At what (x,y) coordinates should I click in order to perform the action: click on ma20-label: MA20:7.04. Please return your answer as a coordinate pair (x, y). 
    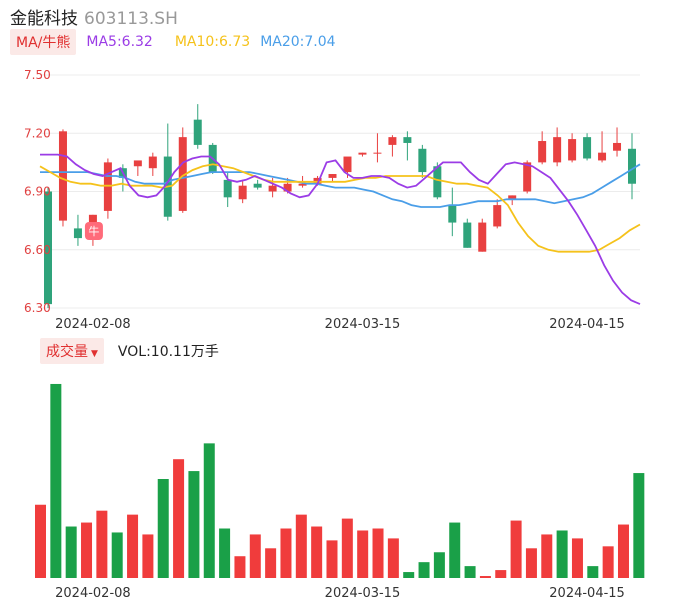
    Looking at the image, I should click on (298, 42).